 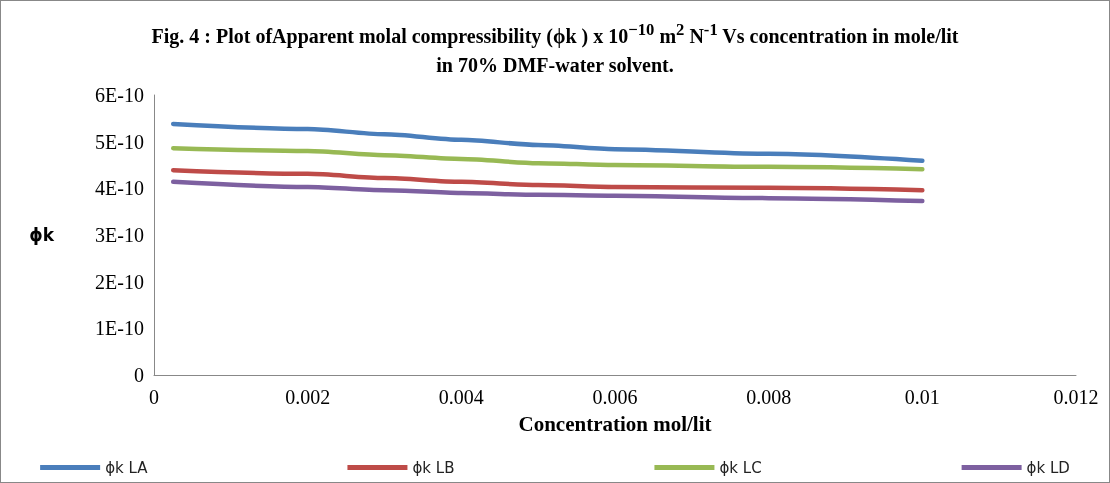 What do you see at coordinates (433, 467) in the screenshot?
I see `legend-label: ϕk LB` at bounding box center [433, 467].